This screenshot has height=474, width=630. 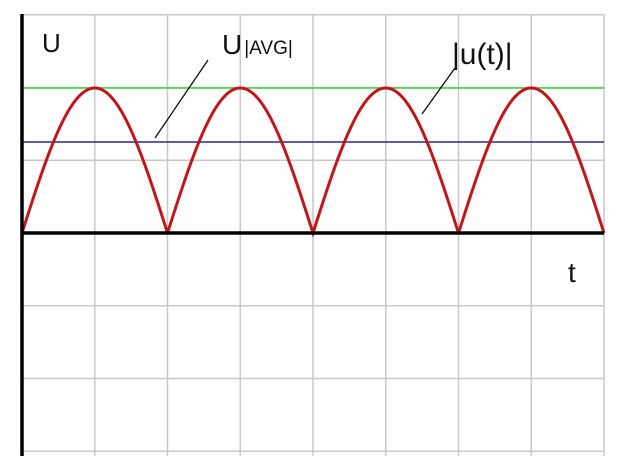 I want to click on avg-leader, so click(x=181, y=99).